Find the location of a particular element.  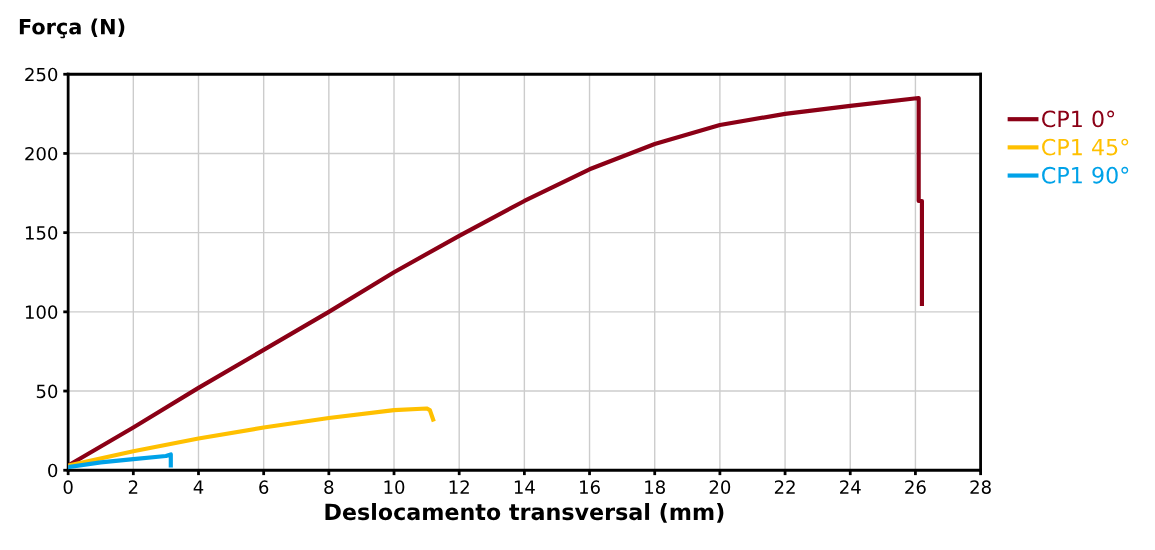

legend-label: CP1 0° is located at coordinates (1078, 119).